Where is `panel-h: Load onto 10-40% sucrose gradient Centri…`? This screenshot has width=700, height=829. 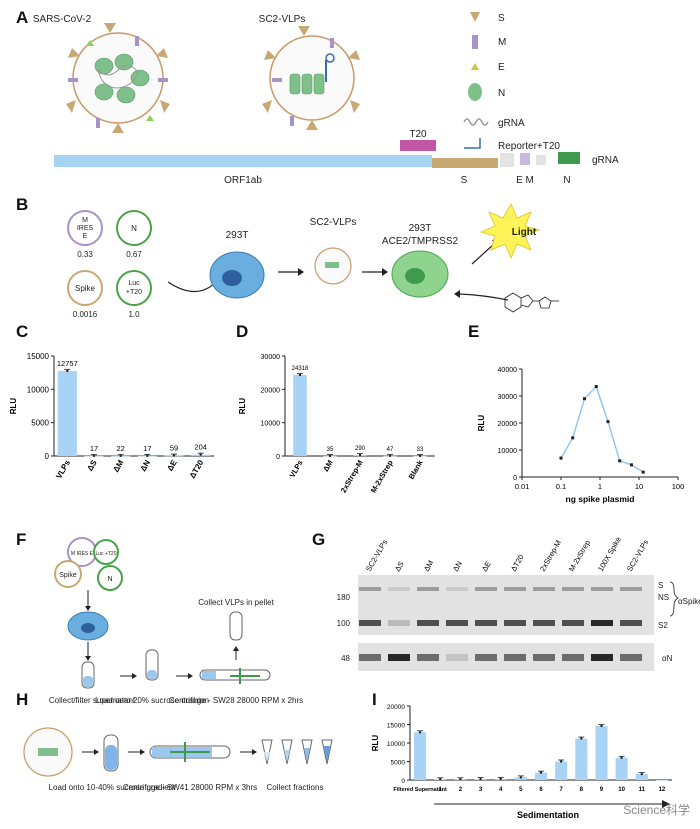 panel-h: Load onto 10-40% sucrose gradient Centri… is located at coordinates (178, 759).